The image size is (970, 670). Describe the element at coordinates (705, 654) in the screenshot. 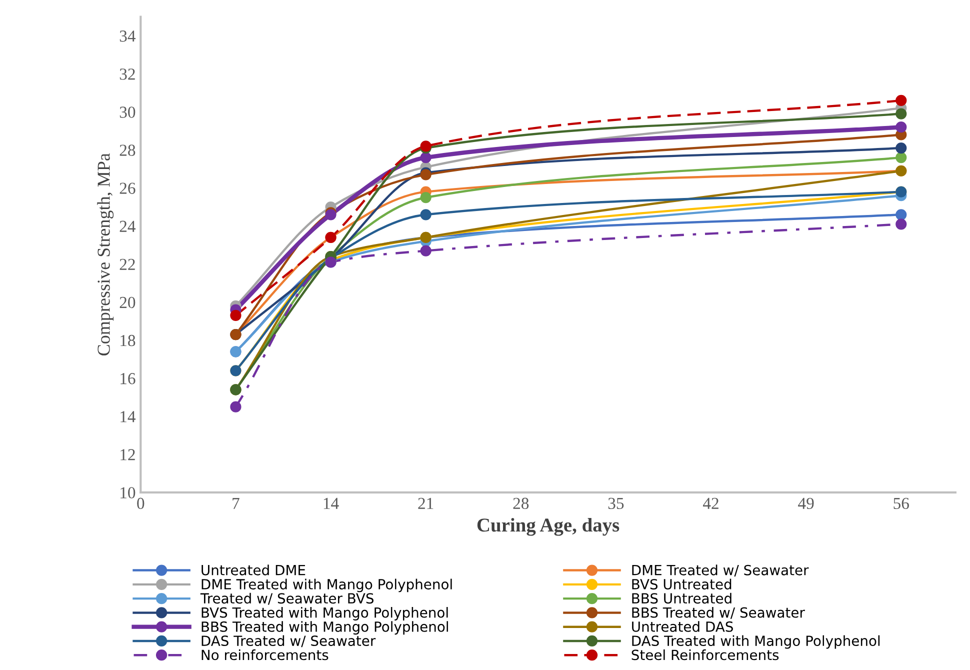

I see `legend-label: Steel Reinforcements` at that location.